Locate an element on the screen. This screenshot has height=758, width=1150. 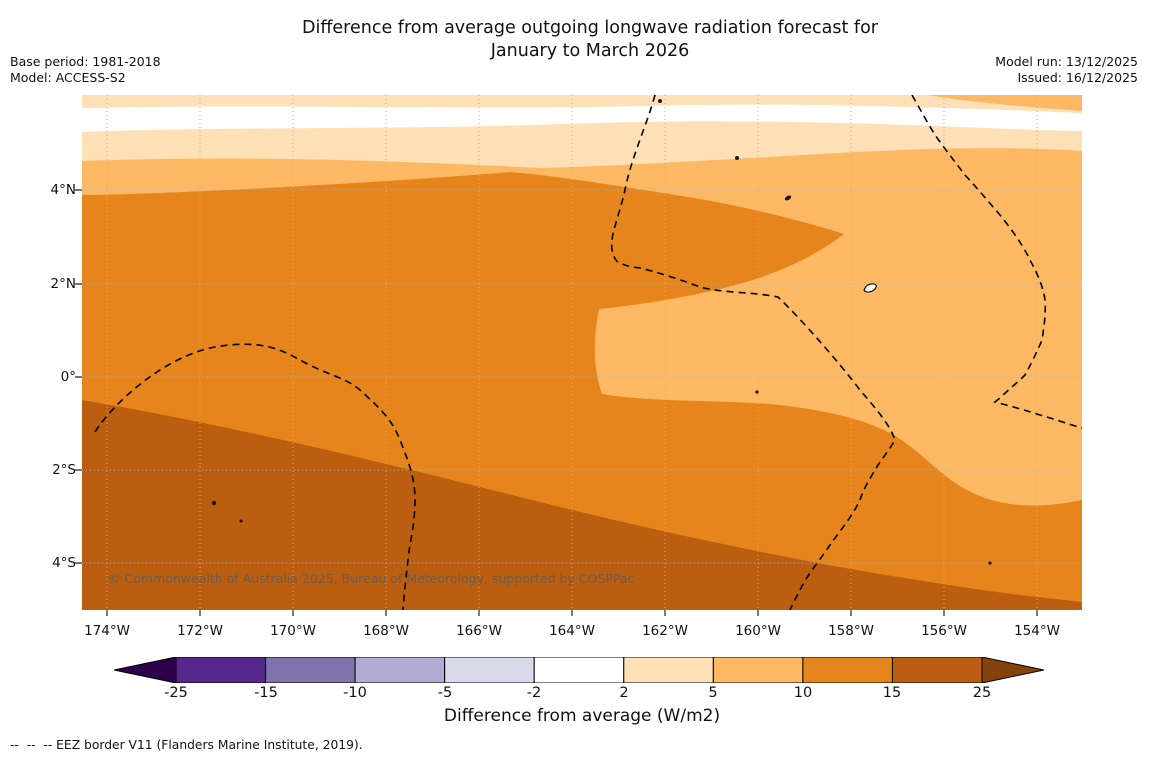
colorbar-tick-label: -5 is located at coordinates (445, 693).